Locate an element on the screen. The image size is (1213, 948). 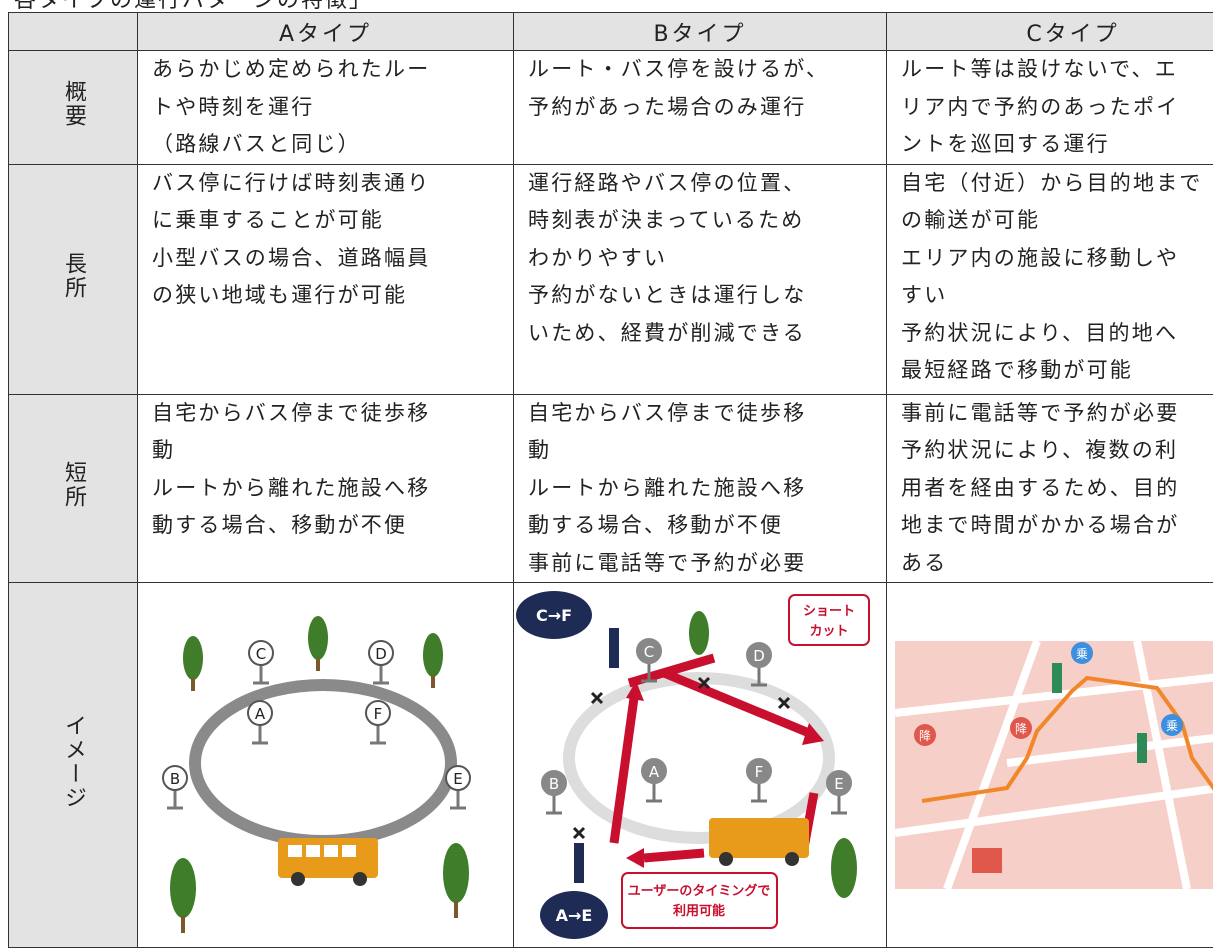
cell-line: 小型バスの場合、道路幅員 is located at coordinates (328, 259).